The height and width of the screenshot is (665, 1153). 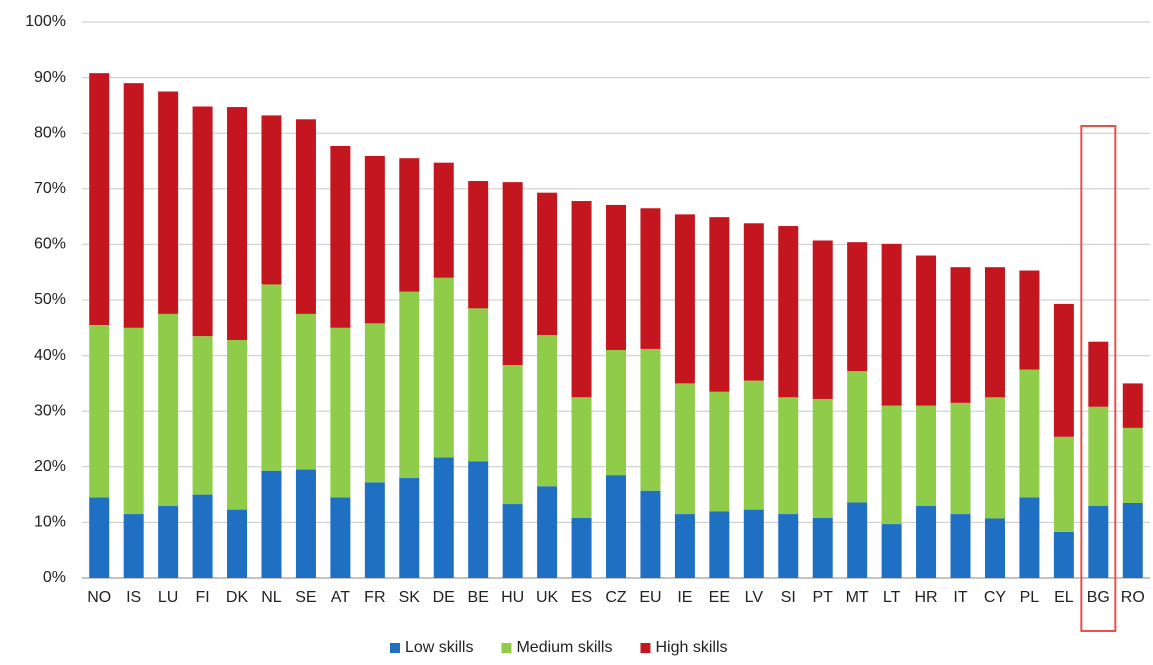 I want to click on x-tick-label: IT, so click(x=960, y=597).